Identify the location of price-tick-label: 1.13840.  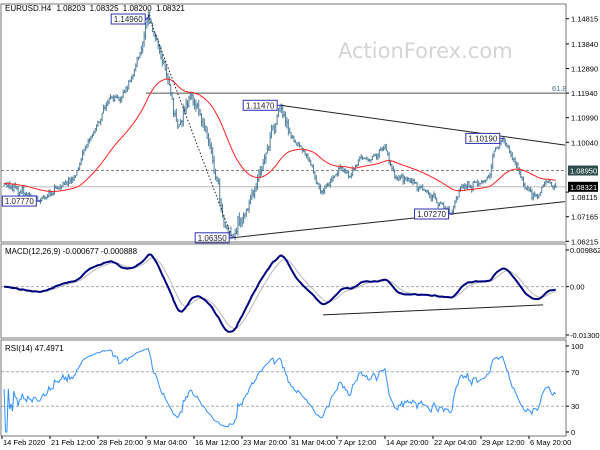
(584, 44).